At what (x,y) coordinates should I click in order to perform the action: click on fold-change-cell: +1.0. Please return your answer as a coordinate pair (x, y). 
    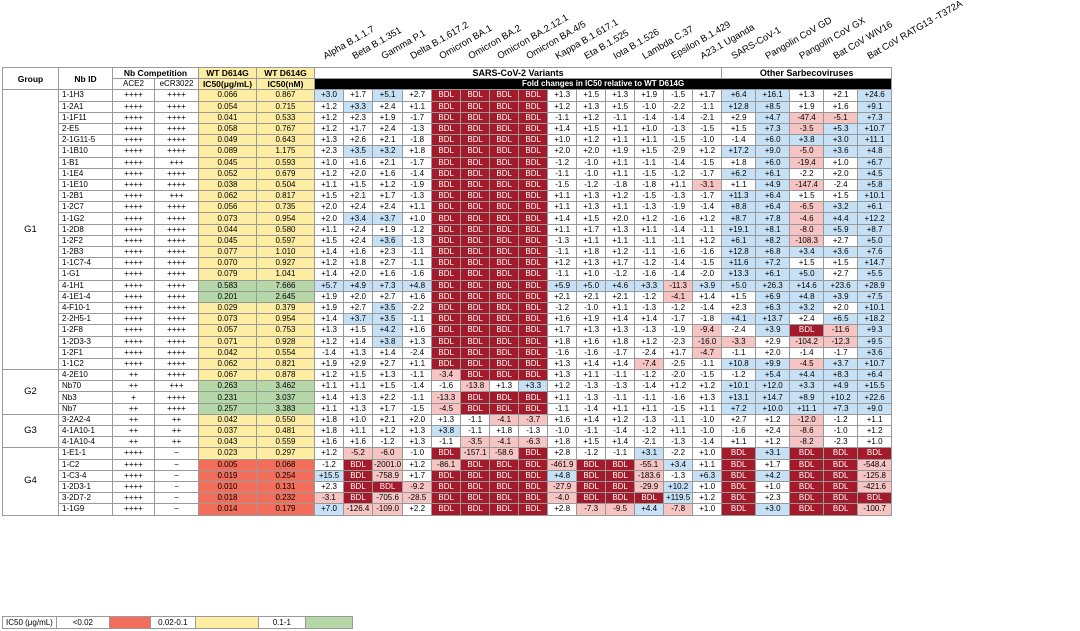
    Looking at the image, I should click on (875, 442).